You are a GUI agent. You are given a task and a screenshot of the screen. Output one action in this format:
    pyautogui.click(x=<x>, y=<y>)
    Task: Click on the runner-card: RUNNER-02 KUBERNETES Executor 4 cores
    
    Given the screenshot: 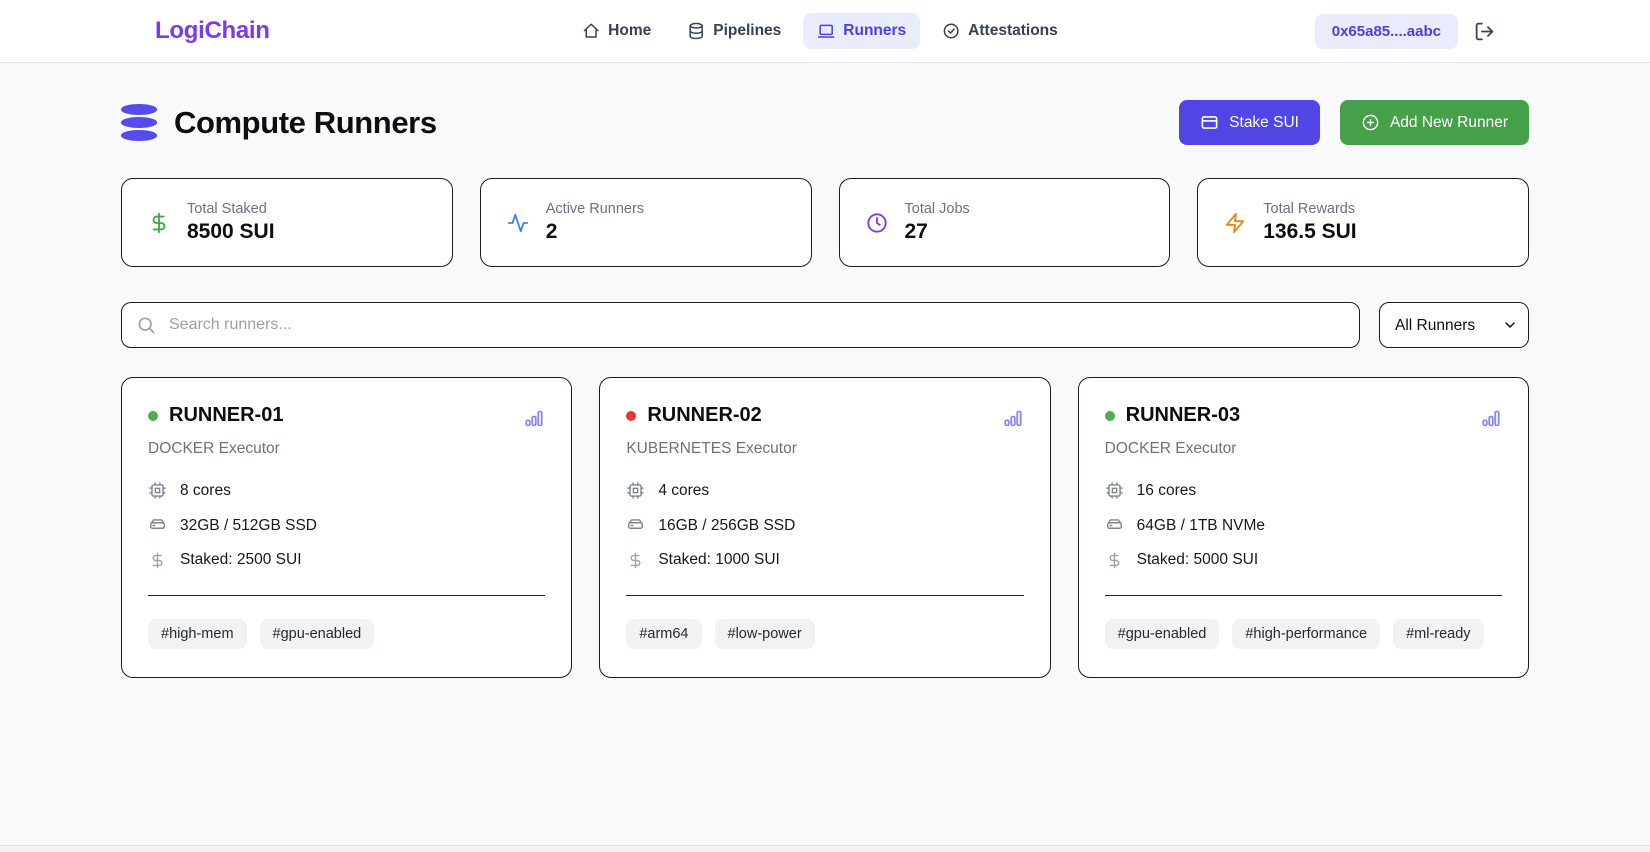 What is the action you would take?
    pyautogui.click(x=825, y=527)
    